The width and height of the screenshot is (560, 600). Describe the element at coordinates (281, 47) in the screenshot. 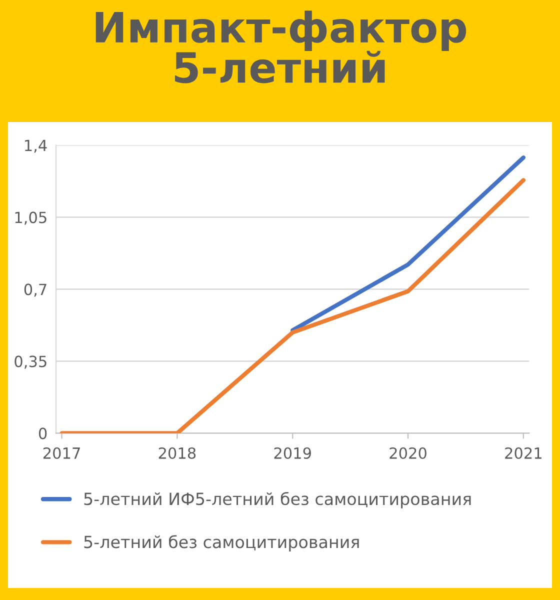

I see `chart-title: Импакт-фактор 5-летний` at that location.